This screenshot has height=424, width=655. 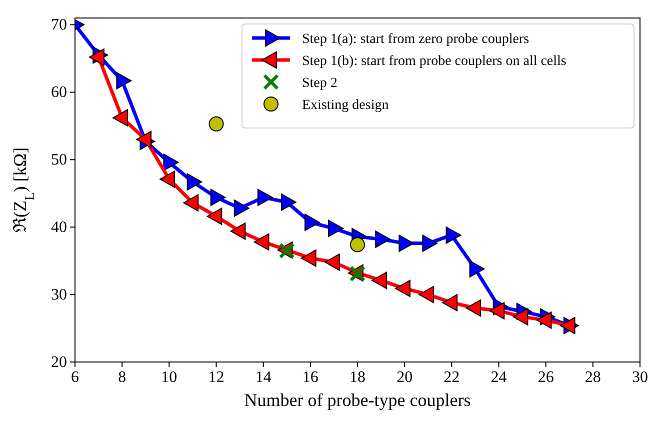 What do you see at coordinates (59, 362) in the screenshot?
I see `y-tick-label: 20` at bounding box center [59, 362].